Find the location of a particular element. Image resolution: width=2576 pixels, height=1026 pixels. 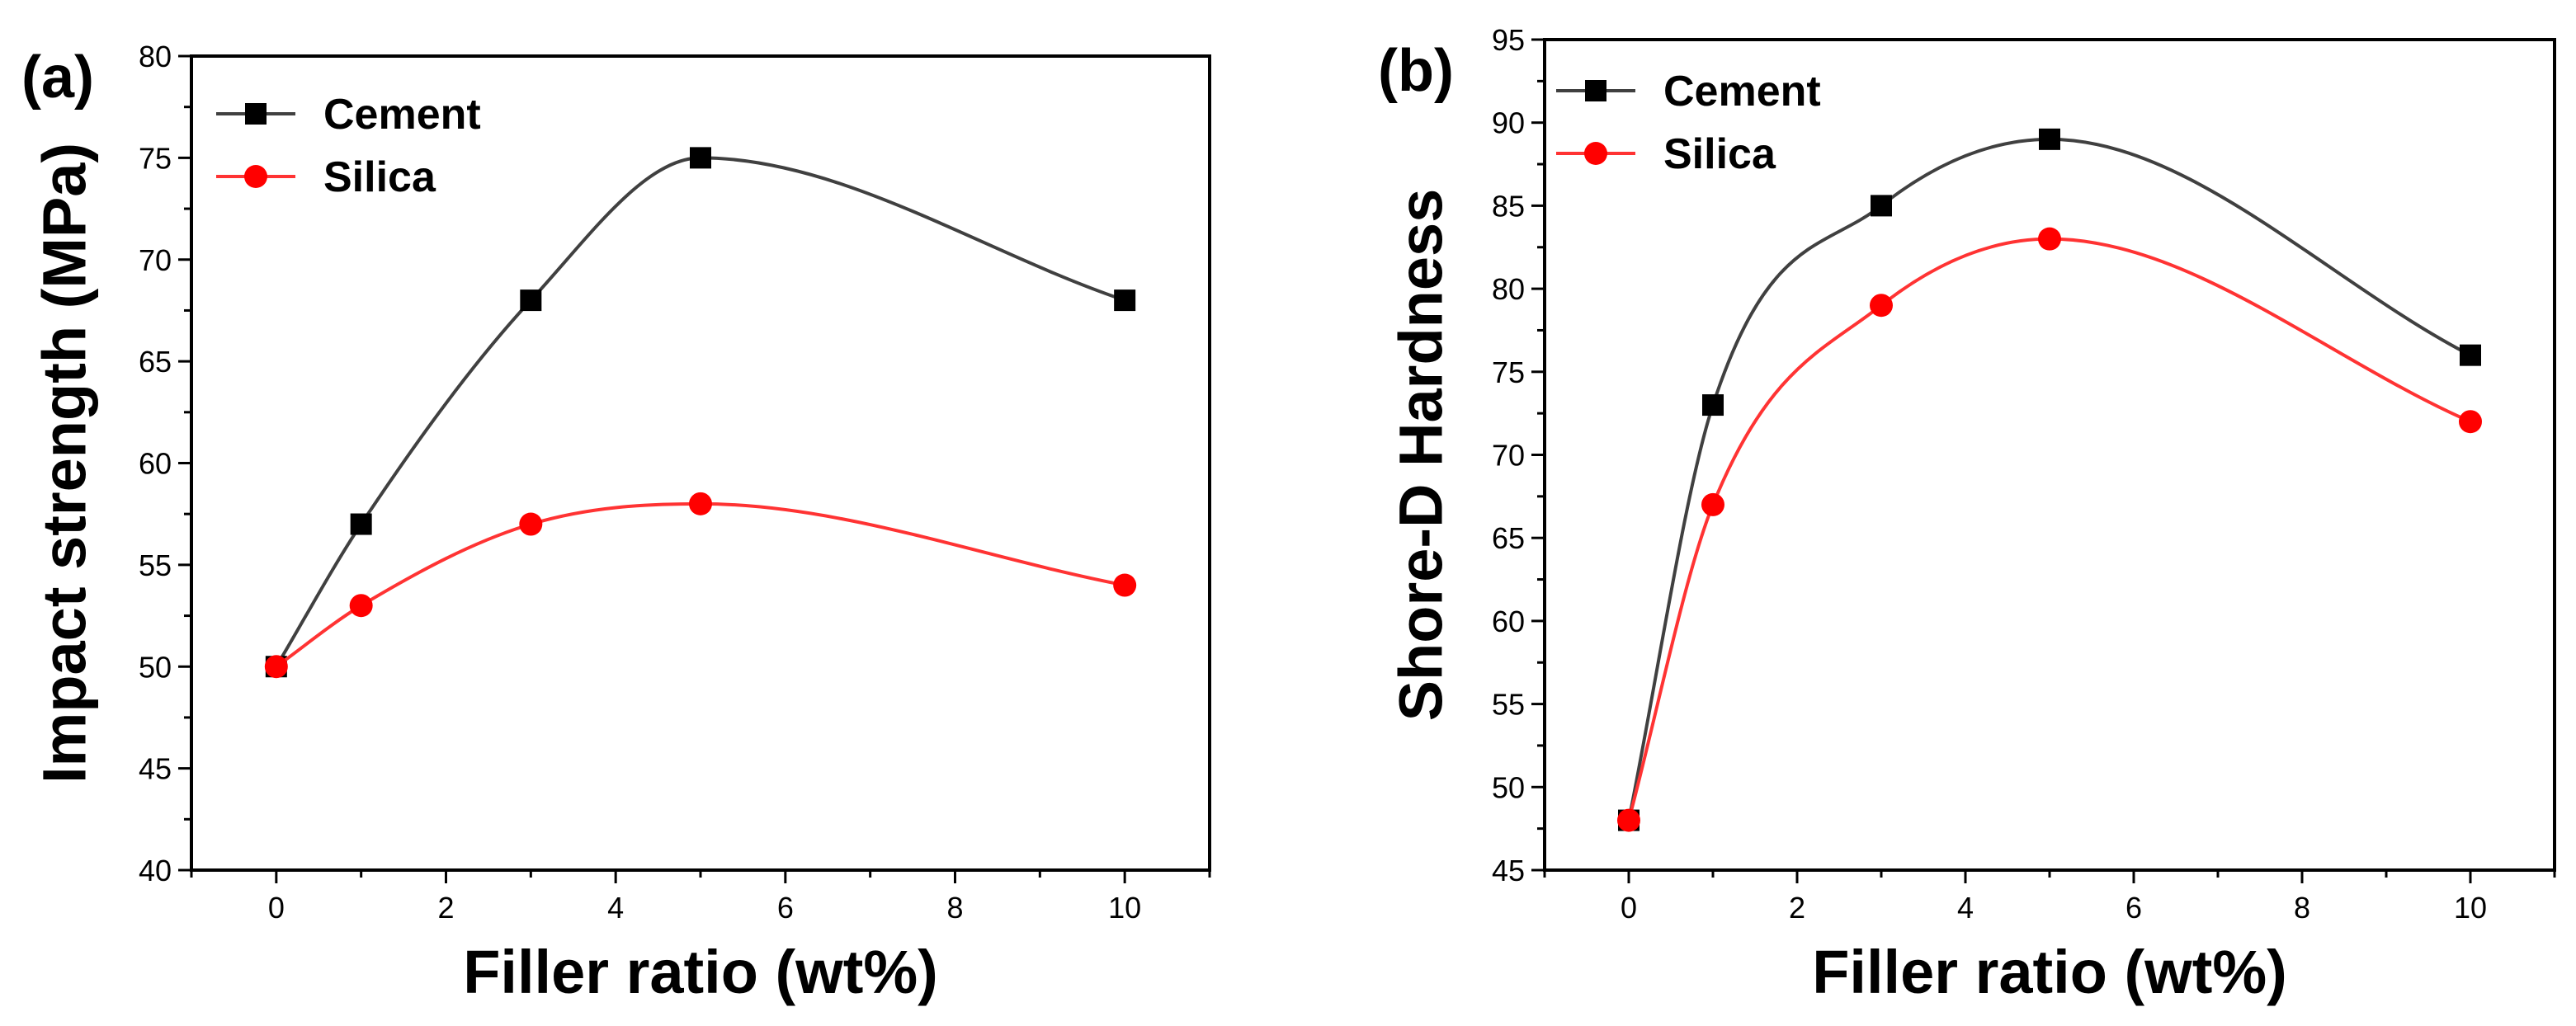

y-tick-label: 90 is located at coordinates (1508, 123).